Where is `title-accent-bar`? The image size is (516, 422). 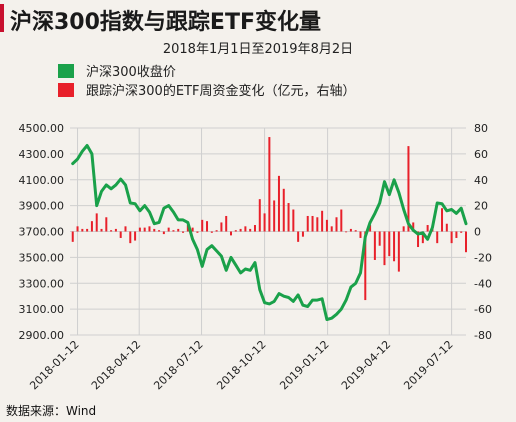
title-accent-bar is located at coordinates (2, 18).